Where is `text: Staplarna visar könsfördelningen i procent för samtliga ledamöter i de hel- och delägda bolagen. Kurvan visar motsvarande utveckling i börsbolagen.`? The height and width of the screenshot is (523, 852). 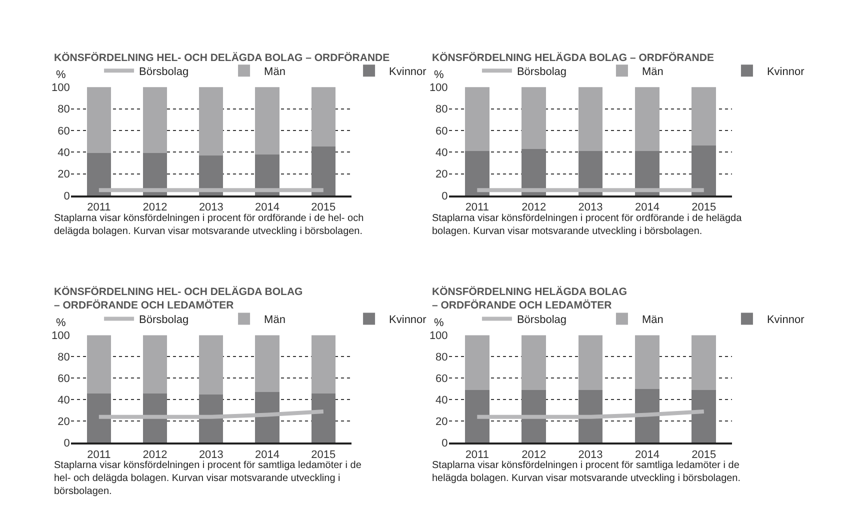
text: Staplarna visar könsfördelningen i procent för samtliga ledamöter i de hel- och delägda bolagen. Kurvan visar motsvarande utveckling i börsbolagen. is located at coordinates (208, 478).